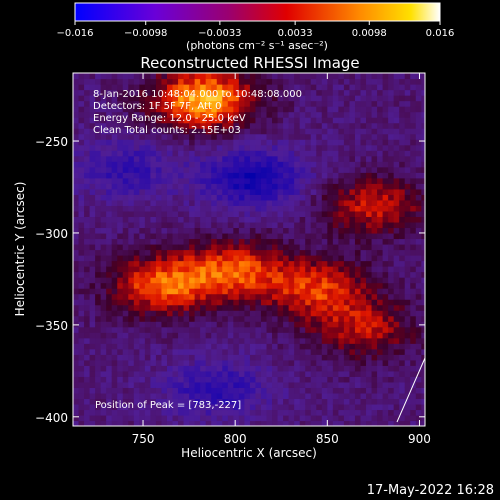 The width and height of the screenshot is (500, 500). I want to click on colorbar-tick-label: 0.0098, so click(369, 33).